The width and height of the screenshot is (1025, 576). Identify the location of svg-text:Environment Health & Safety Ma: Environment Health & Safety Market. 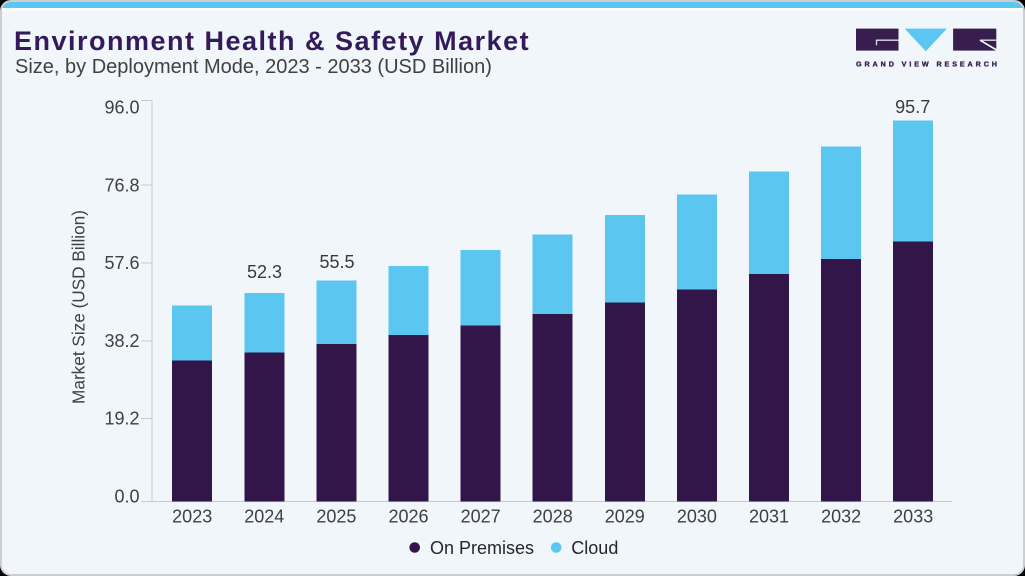
(272, 41).